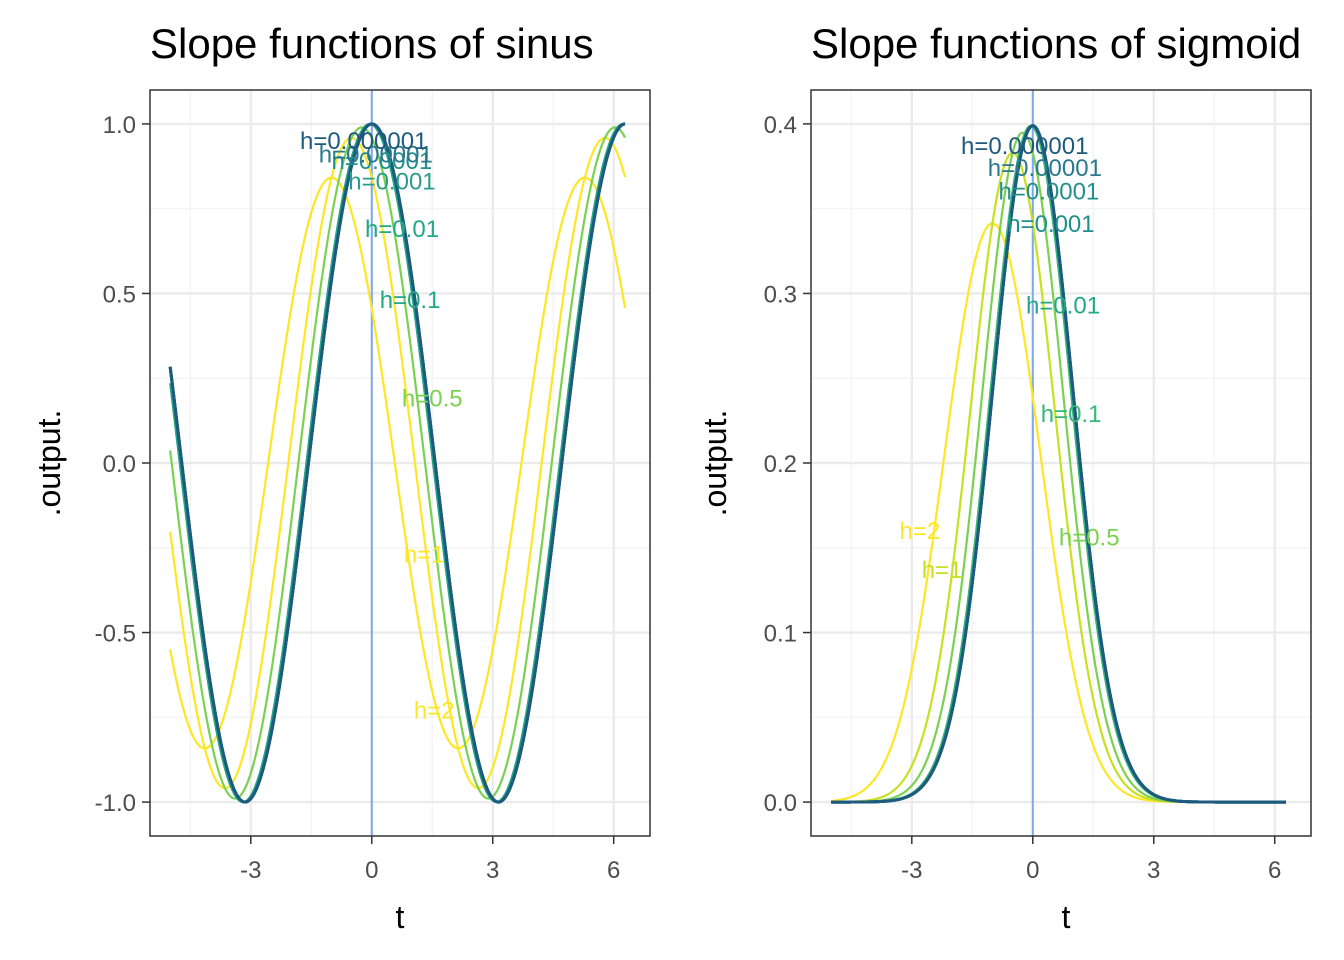 The image size is (1344, 960). Describe the element at coordinates (1056, 43) in the screenshot. I see `right-panel-title: Slope functions of sigmoid` at that location.